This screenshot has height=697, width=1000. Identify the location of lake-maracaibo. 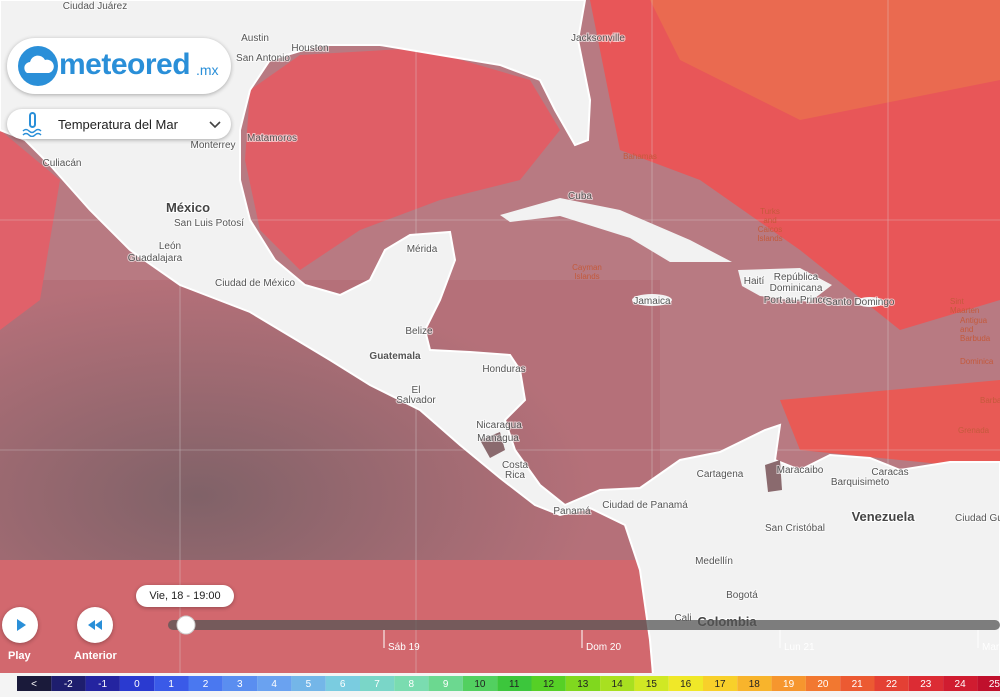
(773, 476).